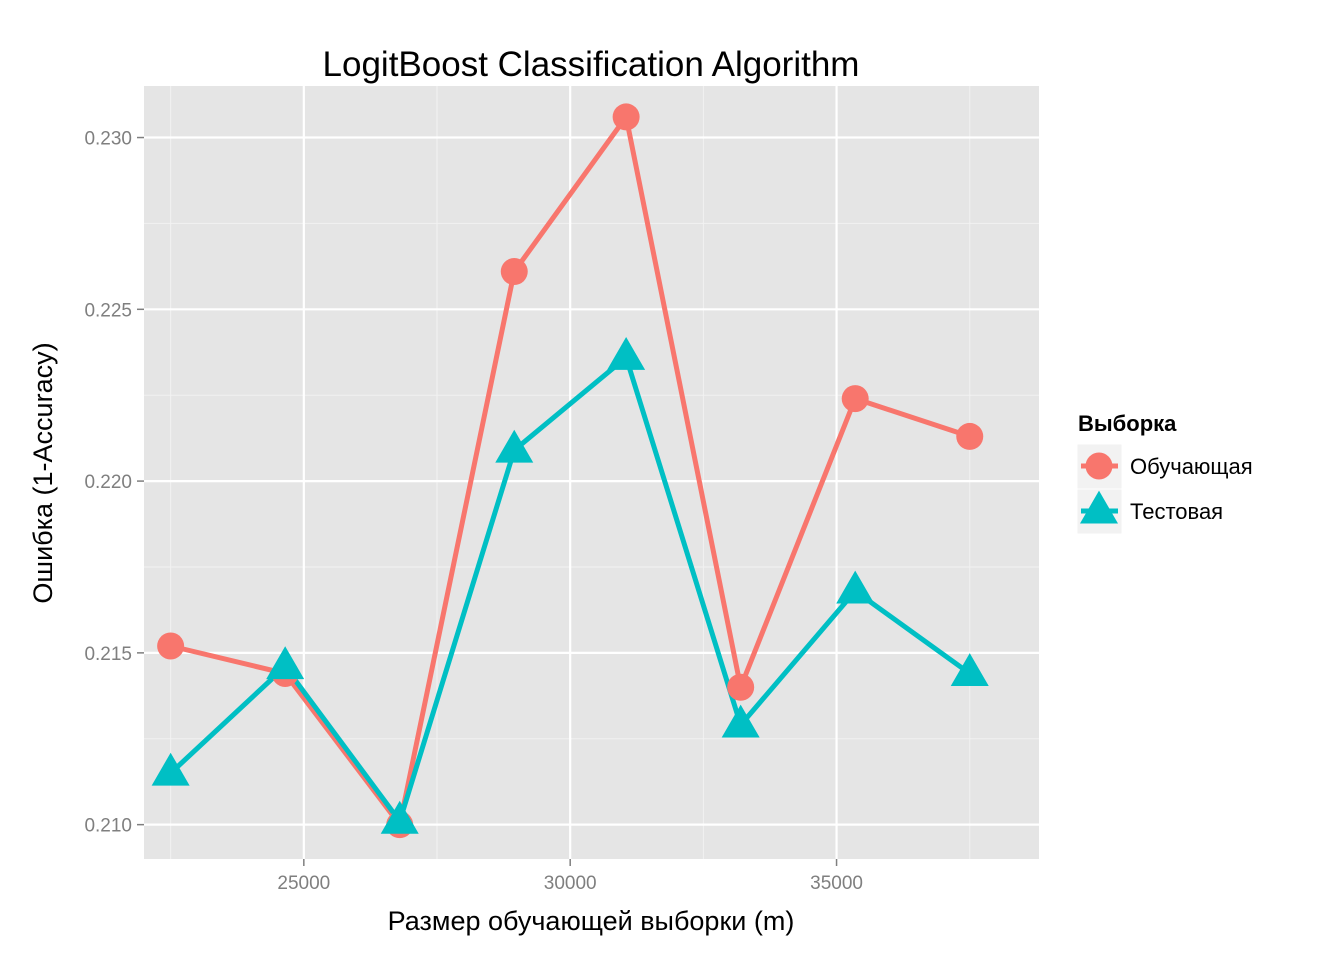 The height and width of the screenshot is (960, 1344). I want to click on legend-label: Обучающая, so click(1191, 466).